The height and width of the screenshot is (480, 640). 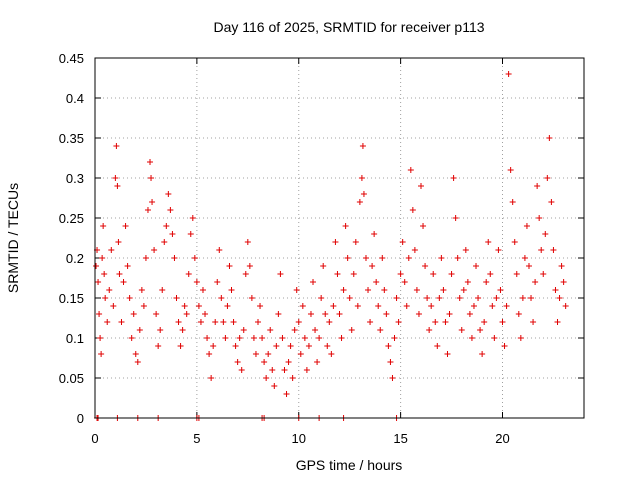 What do you see at coordinates (71, 298) in the screenshot?
I see `y-tick-label: 0.15` at bounding box center [71, 298].